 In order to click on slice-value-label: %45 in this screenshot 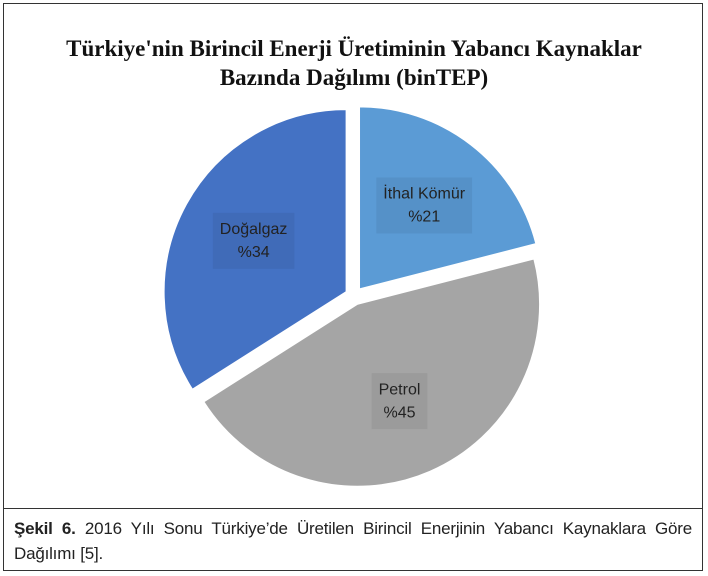, I will do `click(399, 412)`.